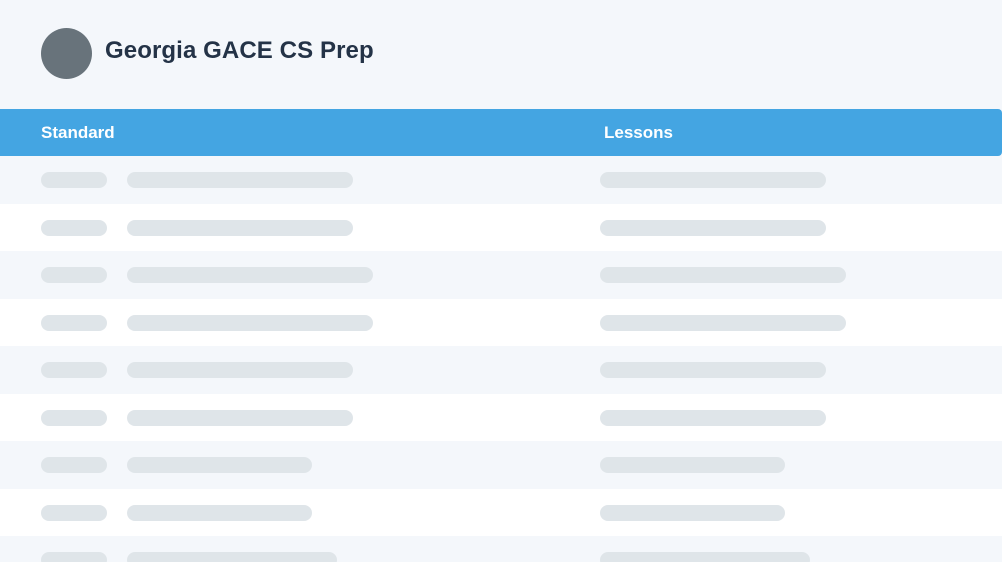  I want to click on table-header: Standard Lessons, so click(501, 132).